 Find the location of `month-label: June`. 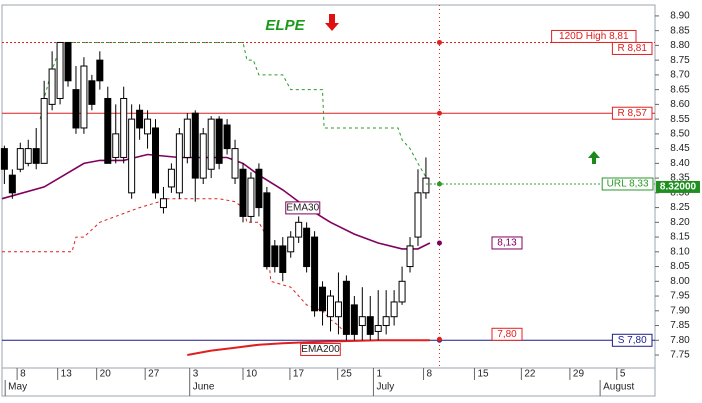

month-label: June is located at coordinates (204, 387).